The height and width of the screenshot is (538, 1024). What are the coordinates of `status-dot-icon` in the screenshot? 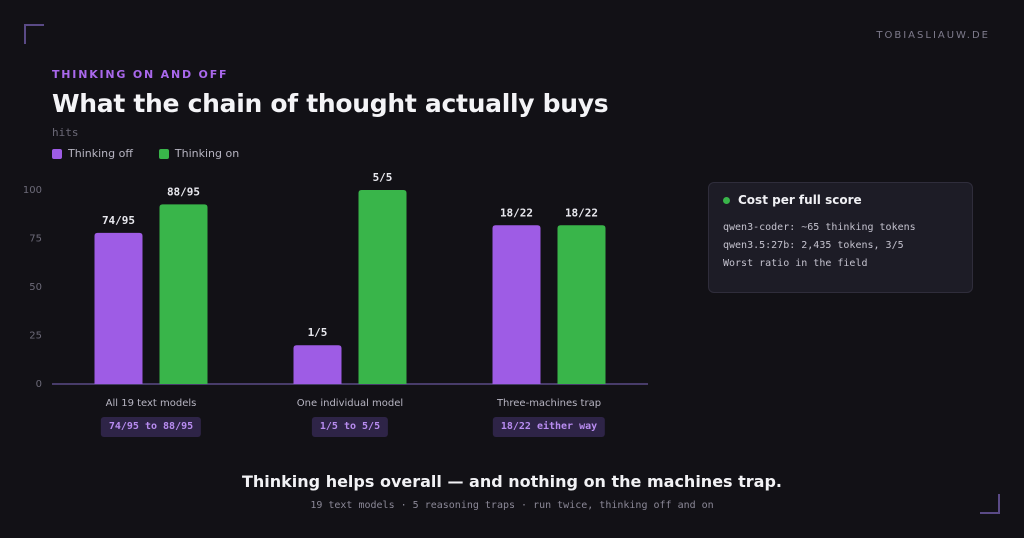 It's located at (726, 200).